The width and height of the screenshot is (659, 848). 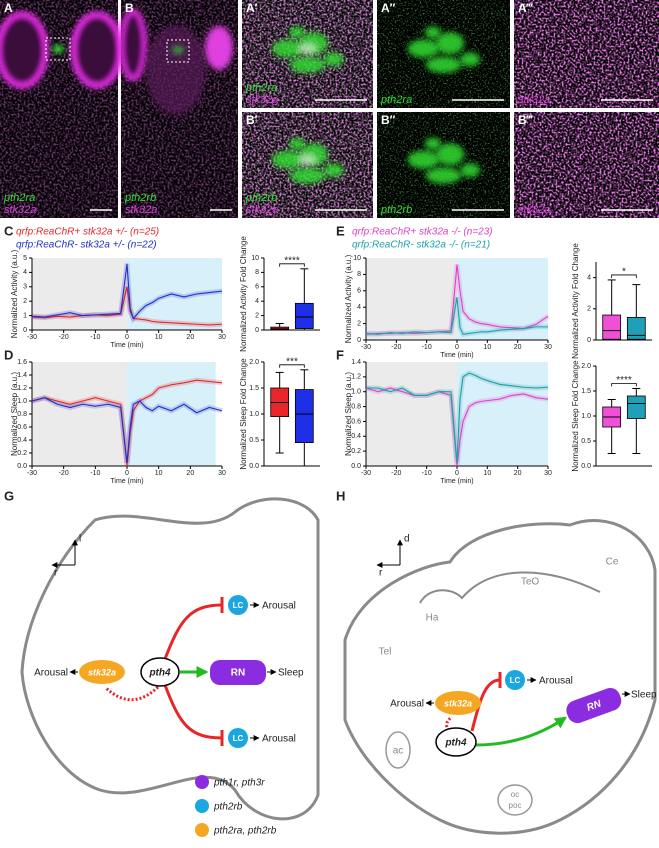 I want to click on legend-dot, so click(x=202, y=806).